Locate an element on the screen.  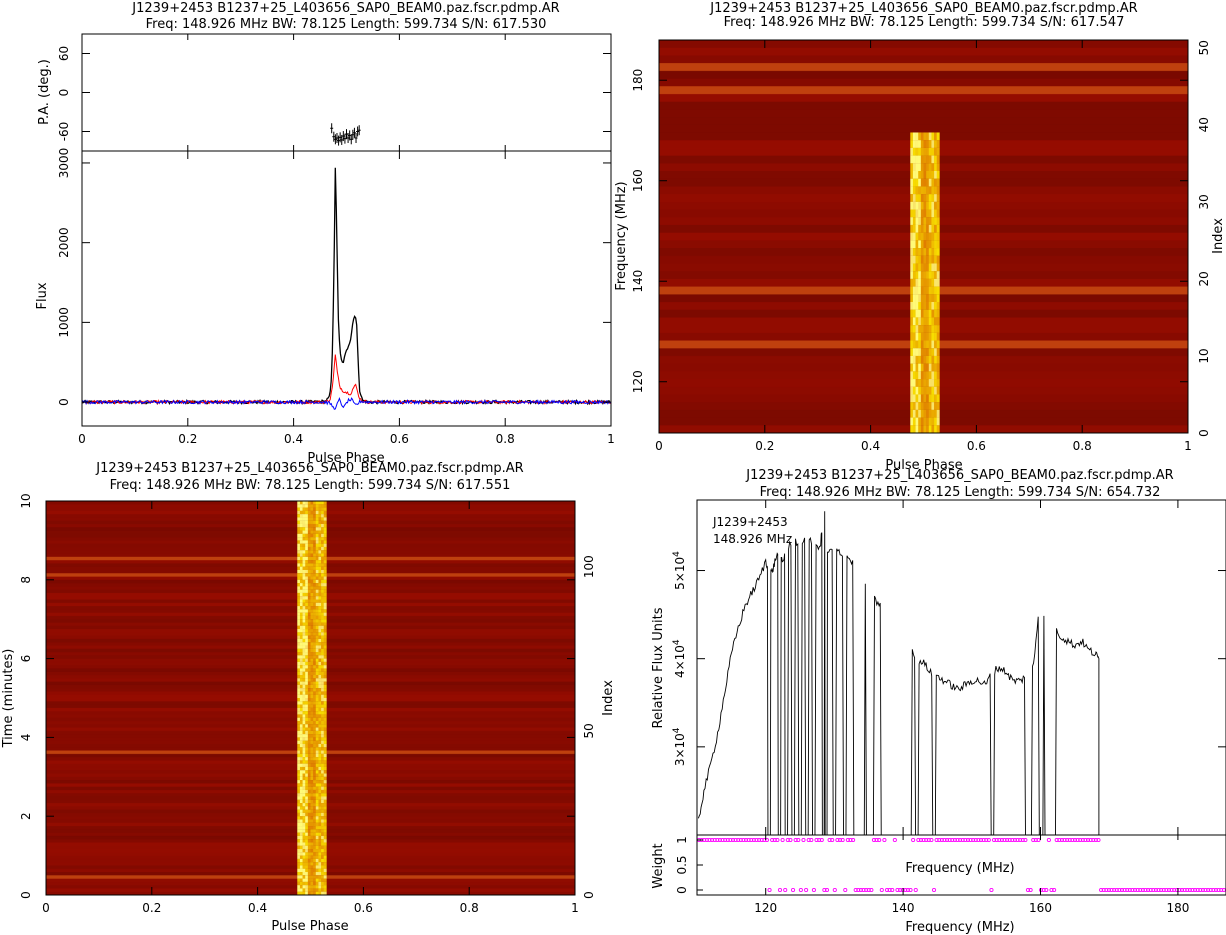
freq-row is located at coordinates (923, 59).